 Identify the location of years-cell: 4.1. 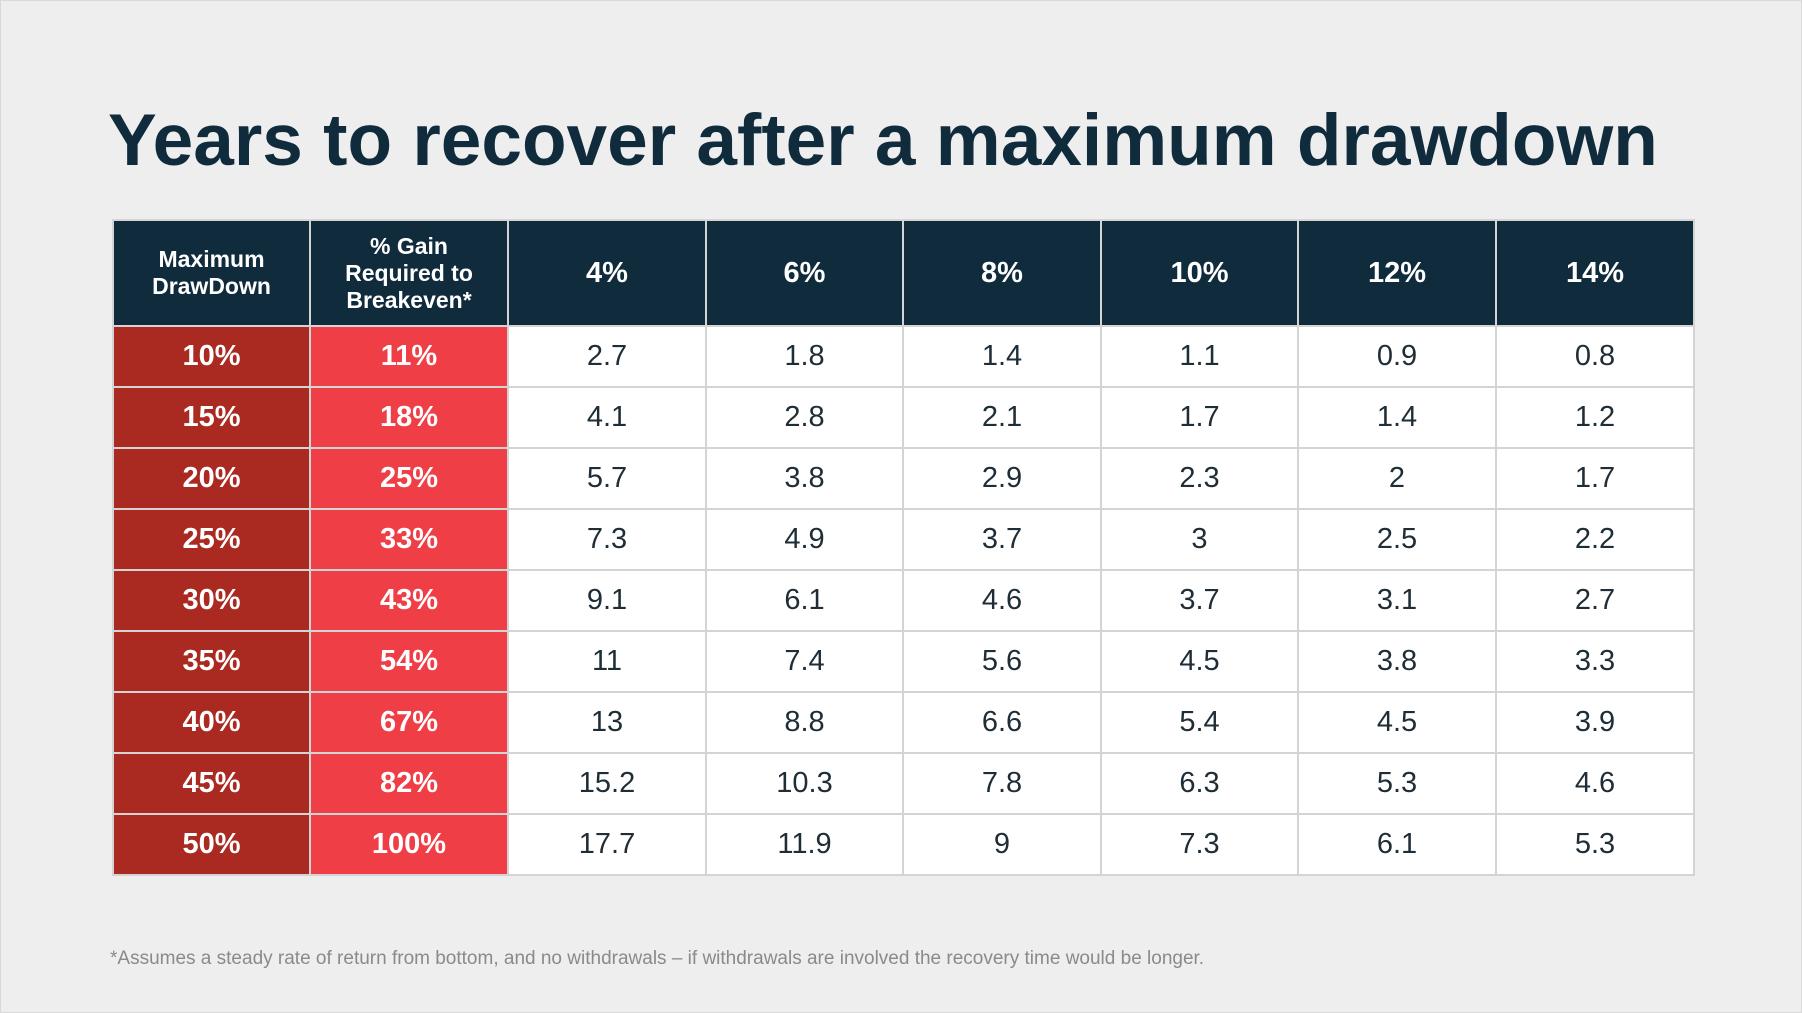
(607, 417).